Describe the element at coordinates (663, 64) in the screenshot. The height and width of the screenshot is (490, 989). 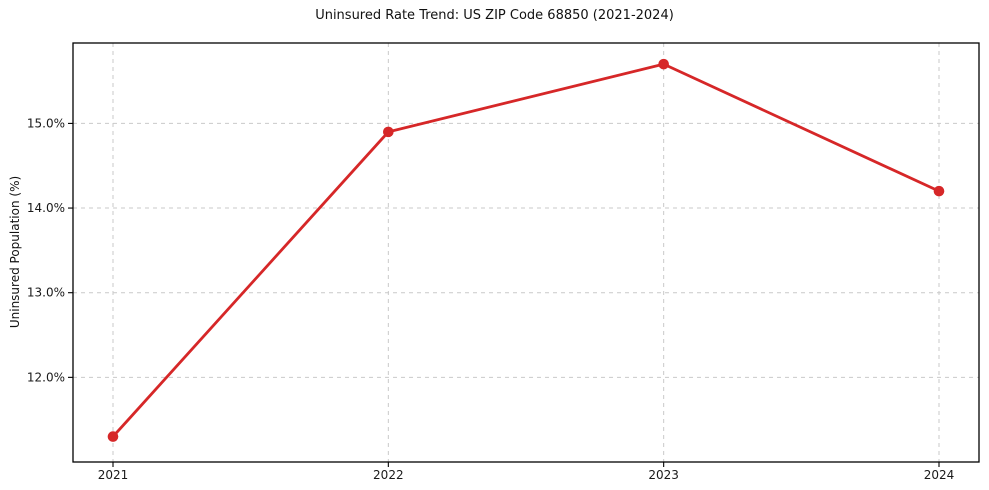
I see `data-point-2023` at that location.